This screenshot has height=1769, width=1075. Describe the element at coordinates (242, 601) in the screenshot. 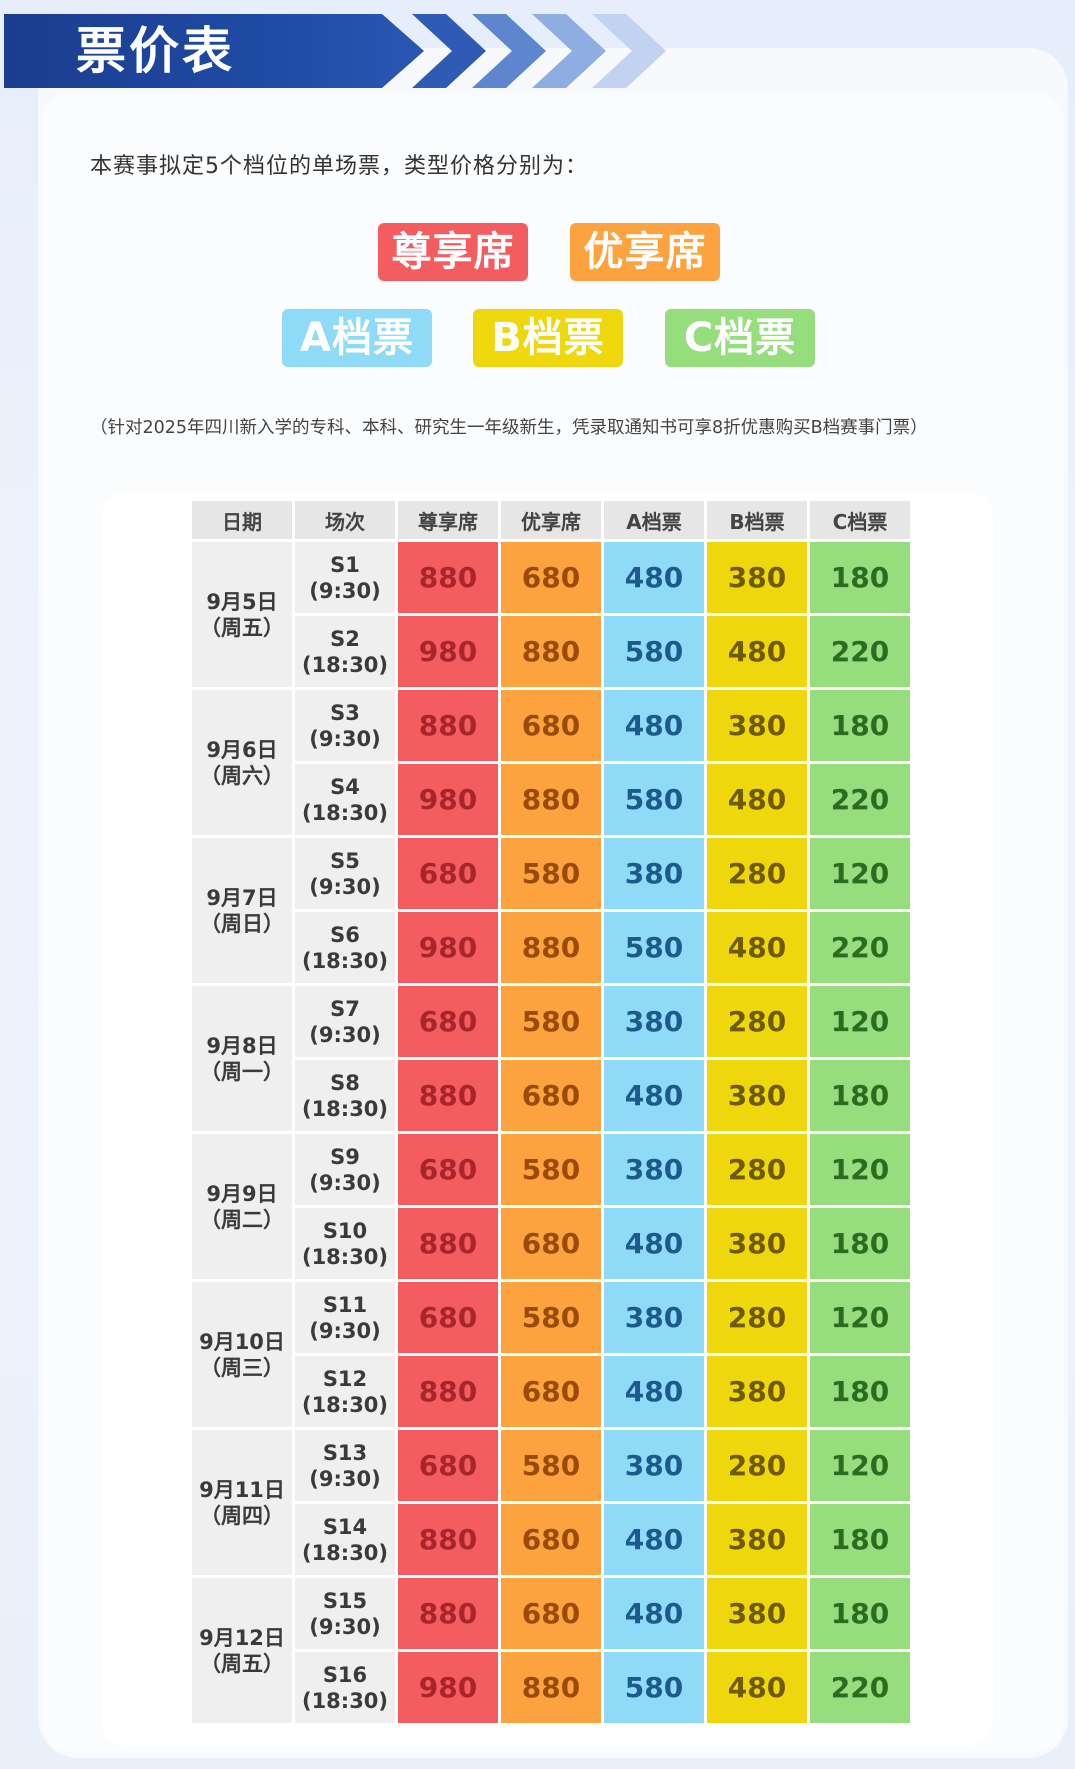

I see `date-label: 9月5日` at that location.